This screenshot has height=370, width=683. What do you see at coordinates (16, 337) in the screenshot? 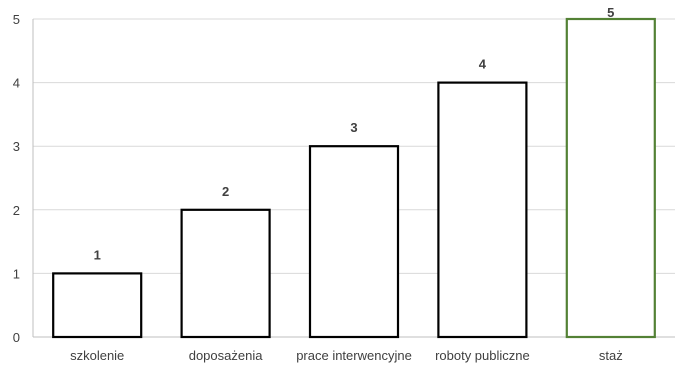
I see `y-tick-label: 0` at bounding box center [16, 337].